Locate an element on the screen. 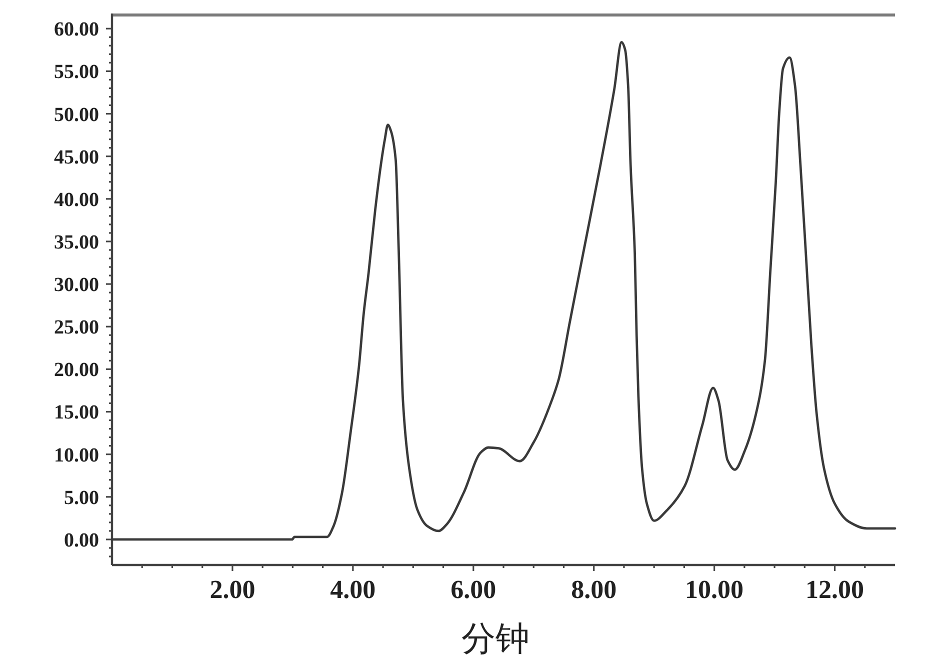 This screenshot has width=935, height=661. y-tick-label: 10.00 is located at coordinates (76, 455).